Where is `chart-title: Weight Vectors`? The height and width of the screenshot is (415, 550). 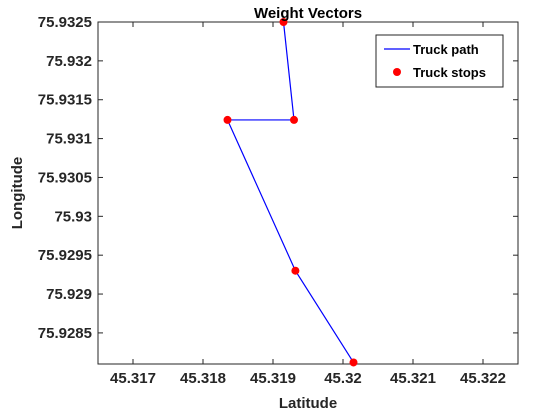
chart-title: Weight Vectors is located at coordinates (308, 13).